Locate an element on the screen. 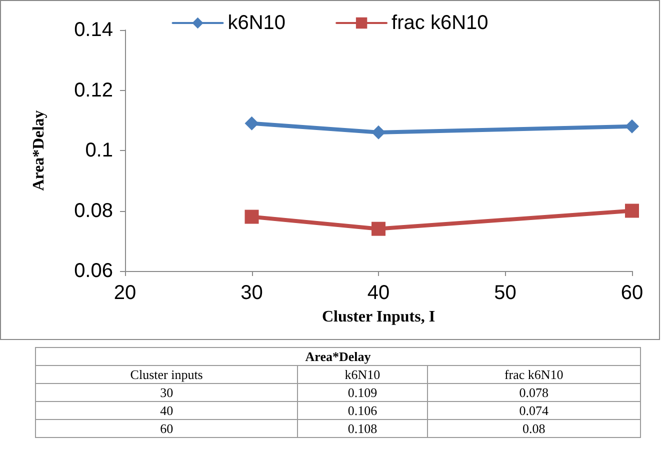  y-tick-label: 0.06 is located at coordinates (93, 271).